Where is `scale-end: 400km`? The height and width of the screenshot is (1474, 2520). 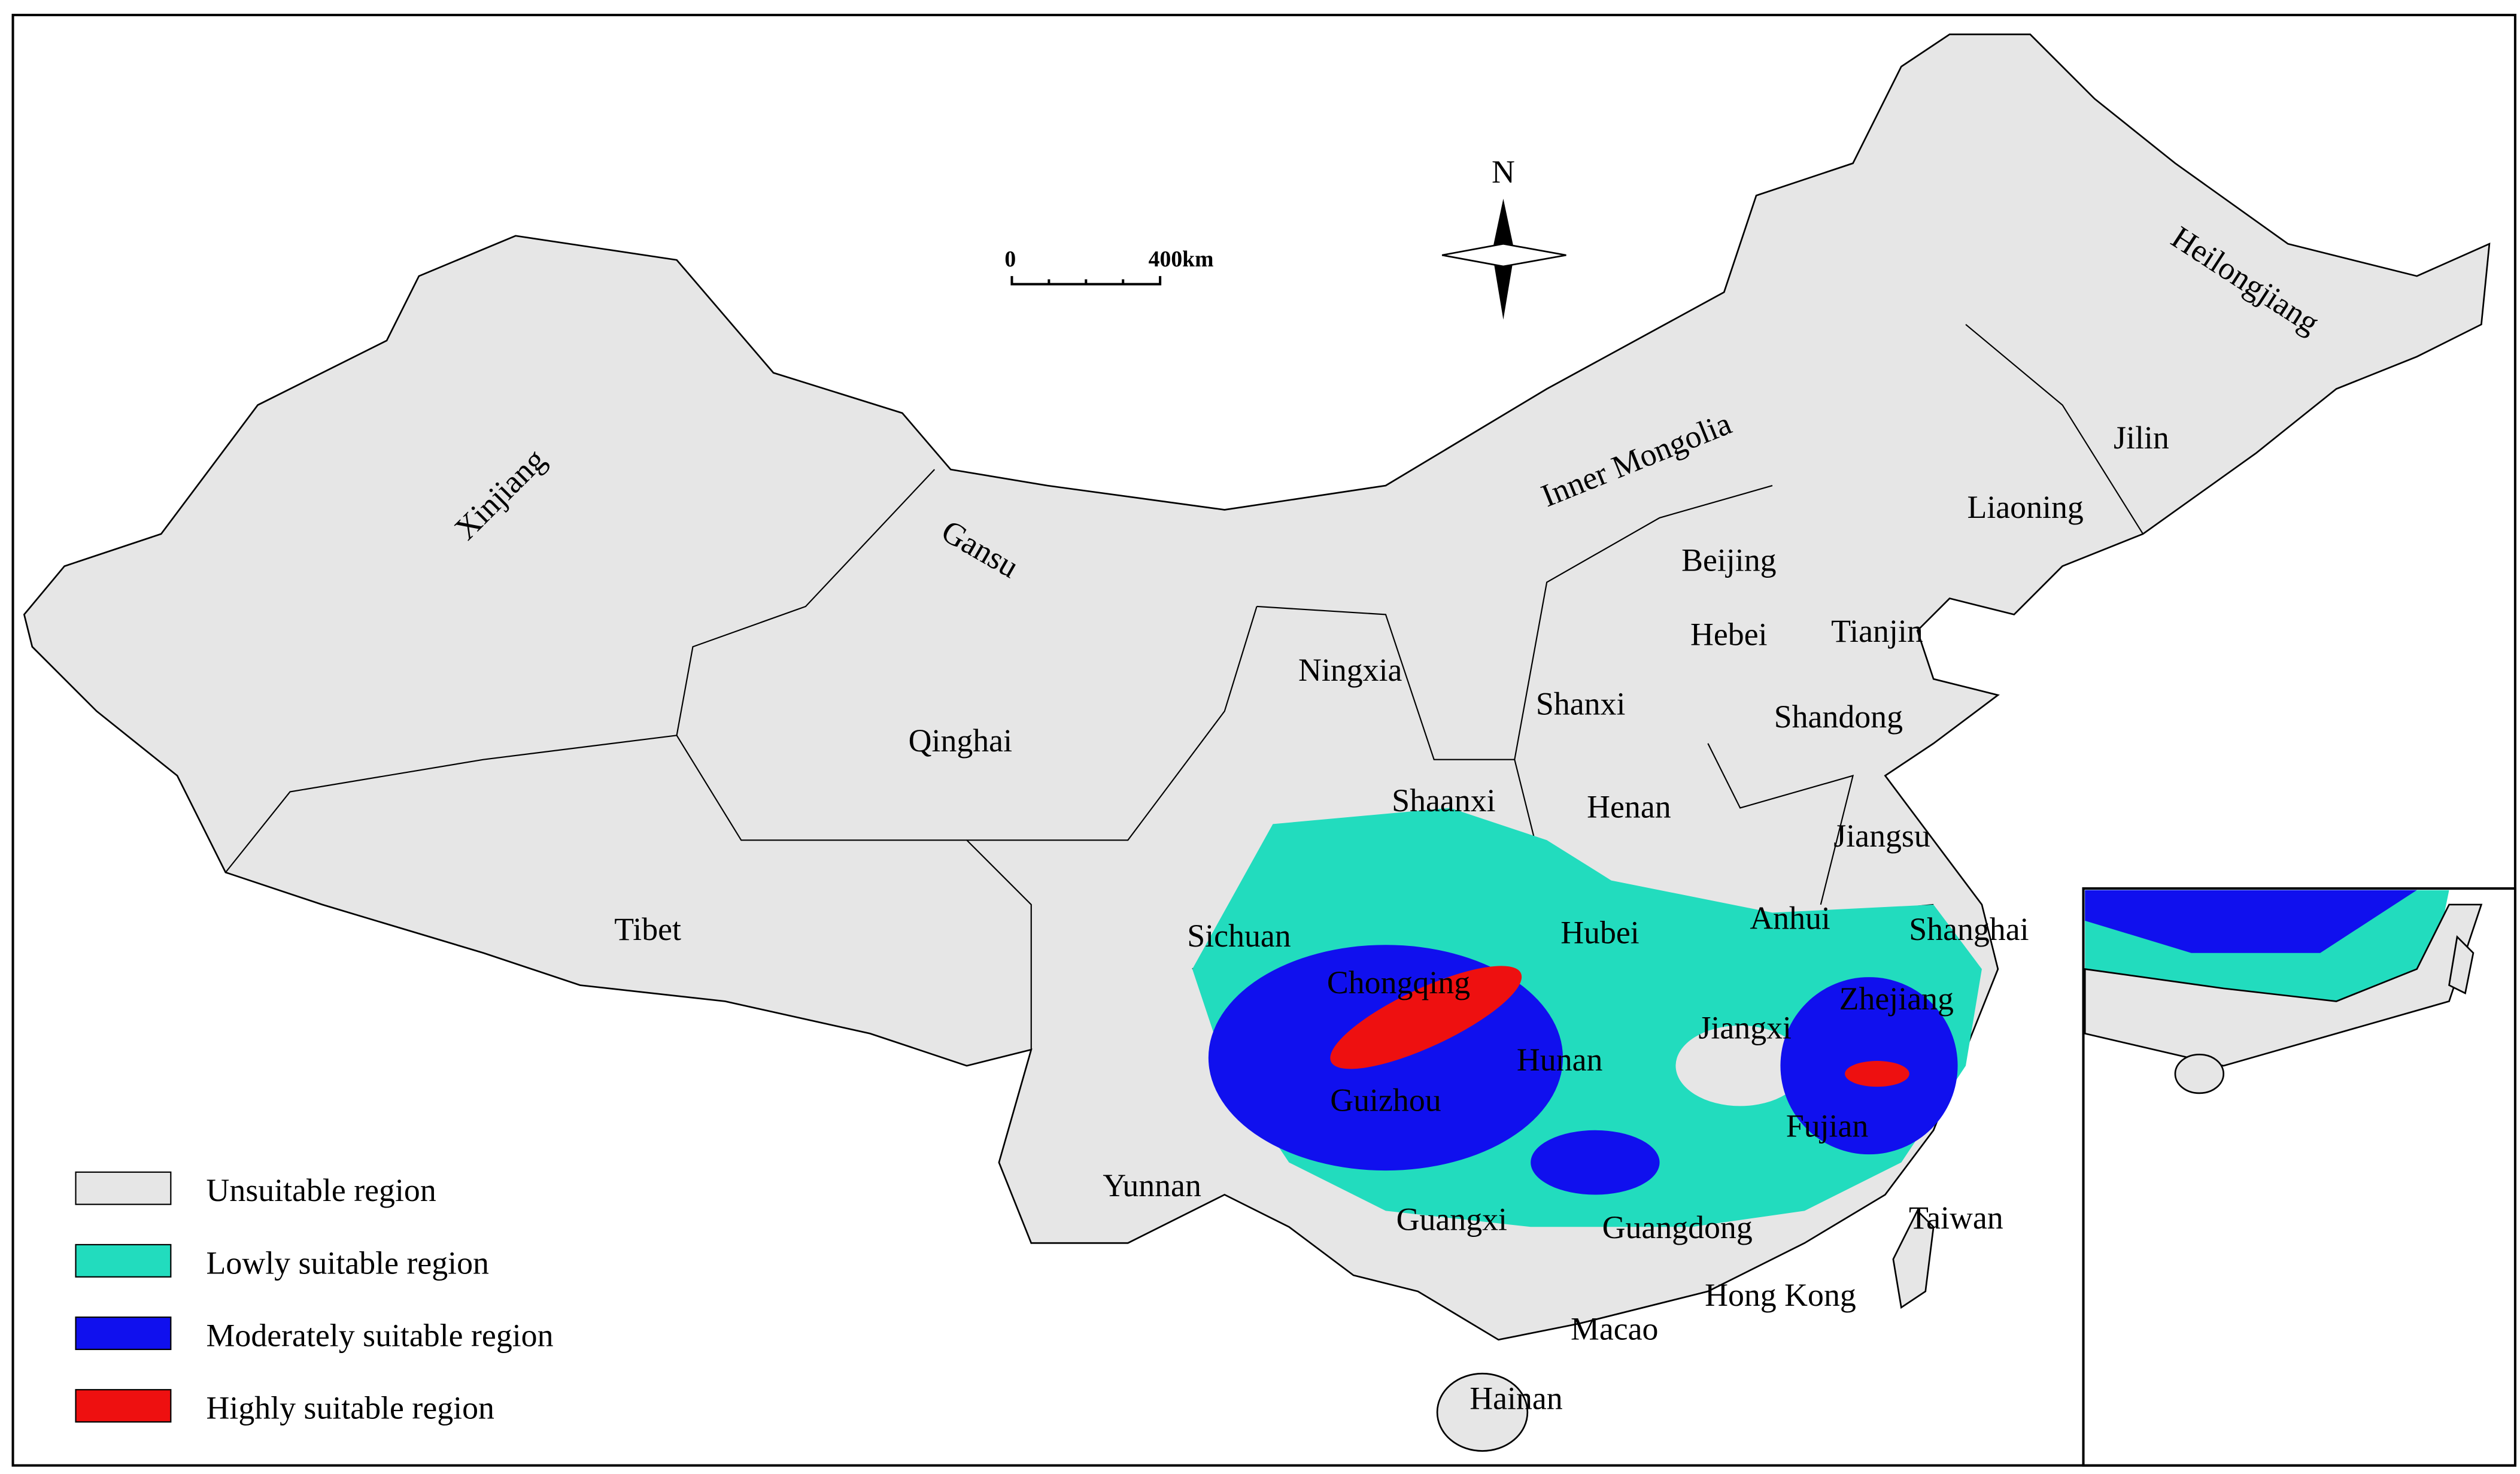
scale-end: 400km is located at coordinates (1181, 259).